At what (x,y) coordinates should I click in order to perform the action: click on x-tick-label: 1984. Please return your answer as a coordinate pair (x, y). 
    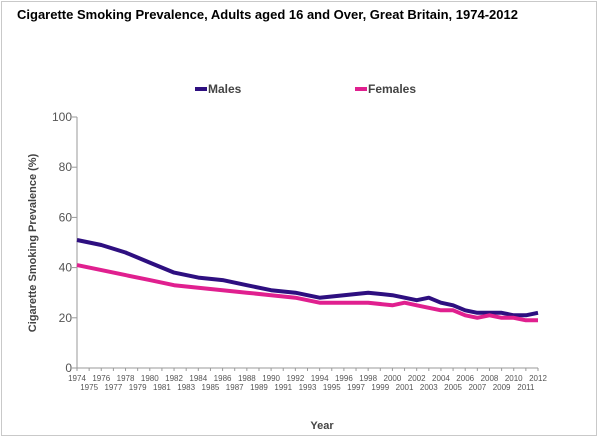
    Looking at the image, I should click on (198, 378).